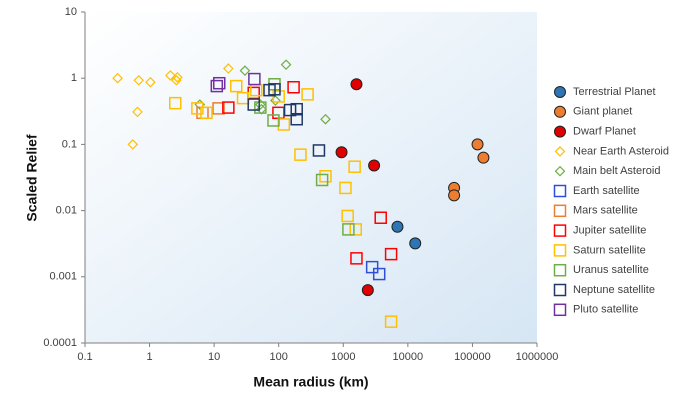  What do you see at coordinates (66, 211) in the screenshot?
I see `y-tick-label: 0.01` at bounding box center [66, 211].